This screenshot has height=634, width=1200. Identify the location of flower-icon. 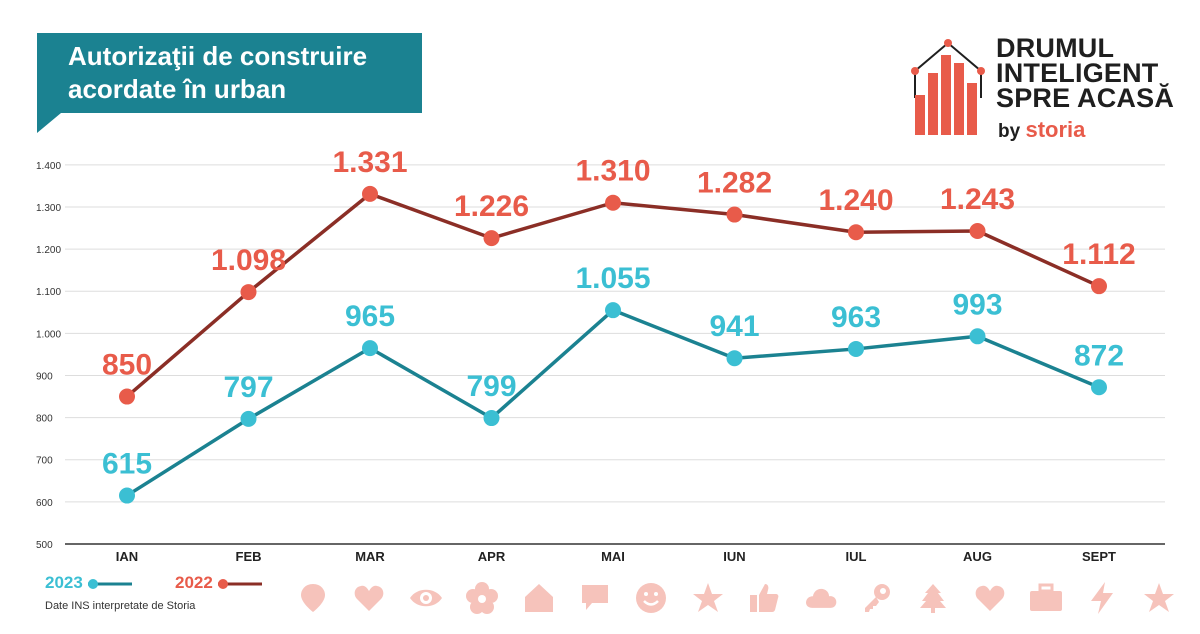
(482, 598).